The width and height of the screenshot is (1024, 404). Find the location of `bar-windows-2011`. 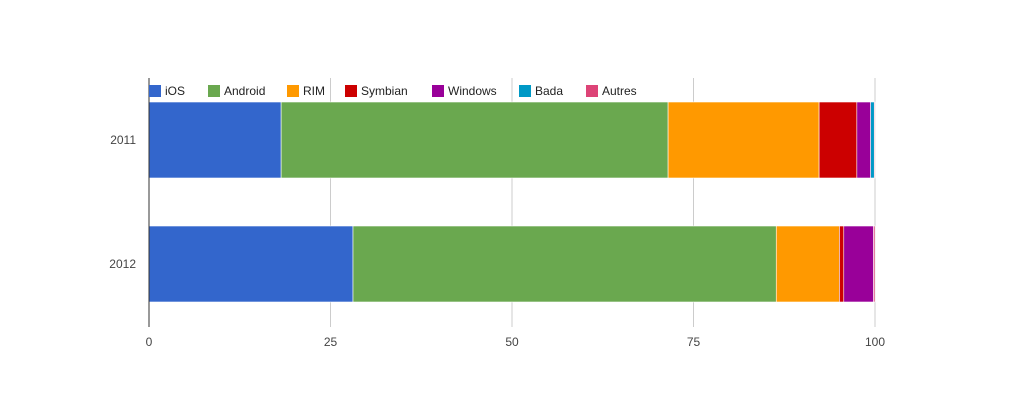

bar-windows-2011 is located at coordinates (863, 140).